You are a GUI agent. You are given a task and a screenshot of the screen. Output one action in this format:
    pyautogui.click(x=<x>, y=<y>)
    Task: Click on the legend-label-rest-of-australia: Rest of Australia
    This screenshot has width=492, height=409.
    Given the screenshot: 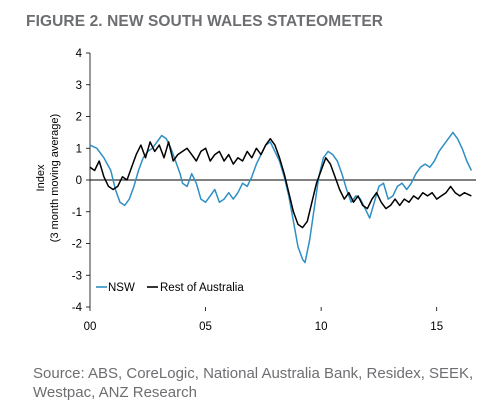 What is the action you would take?
    pyautogui.click(x=202, y=288)
    